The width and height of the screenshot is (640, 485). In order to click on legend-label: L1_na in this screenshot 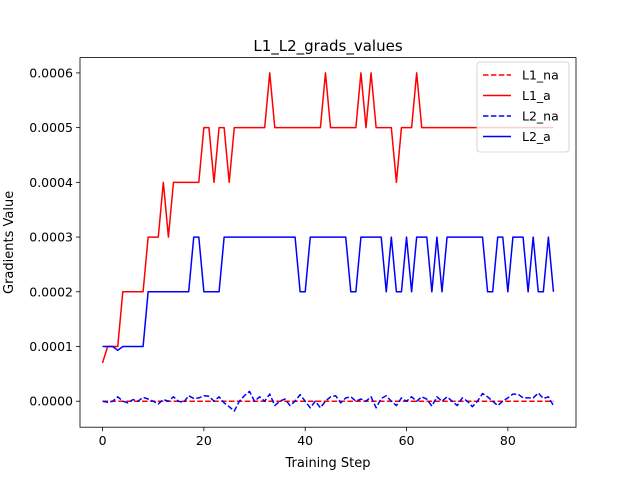, I will do `click(540, 75)`.